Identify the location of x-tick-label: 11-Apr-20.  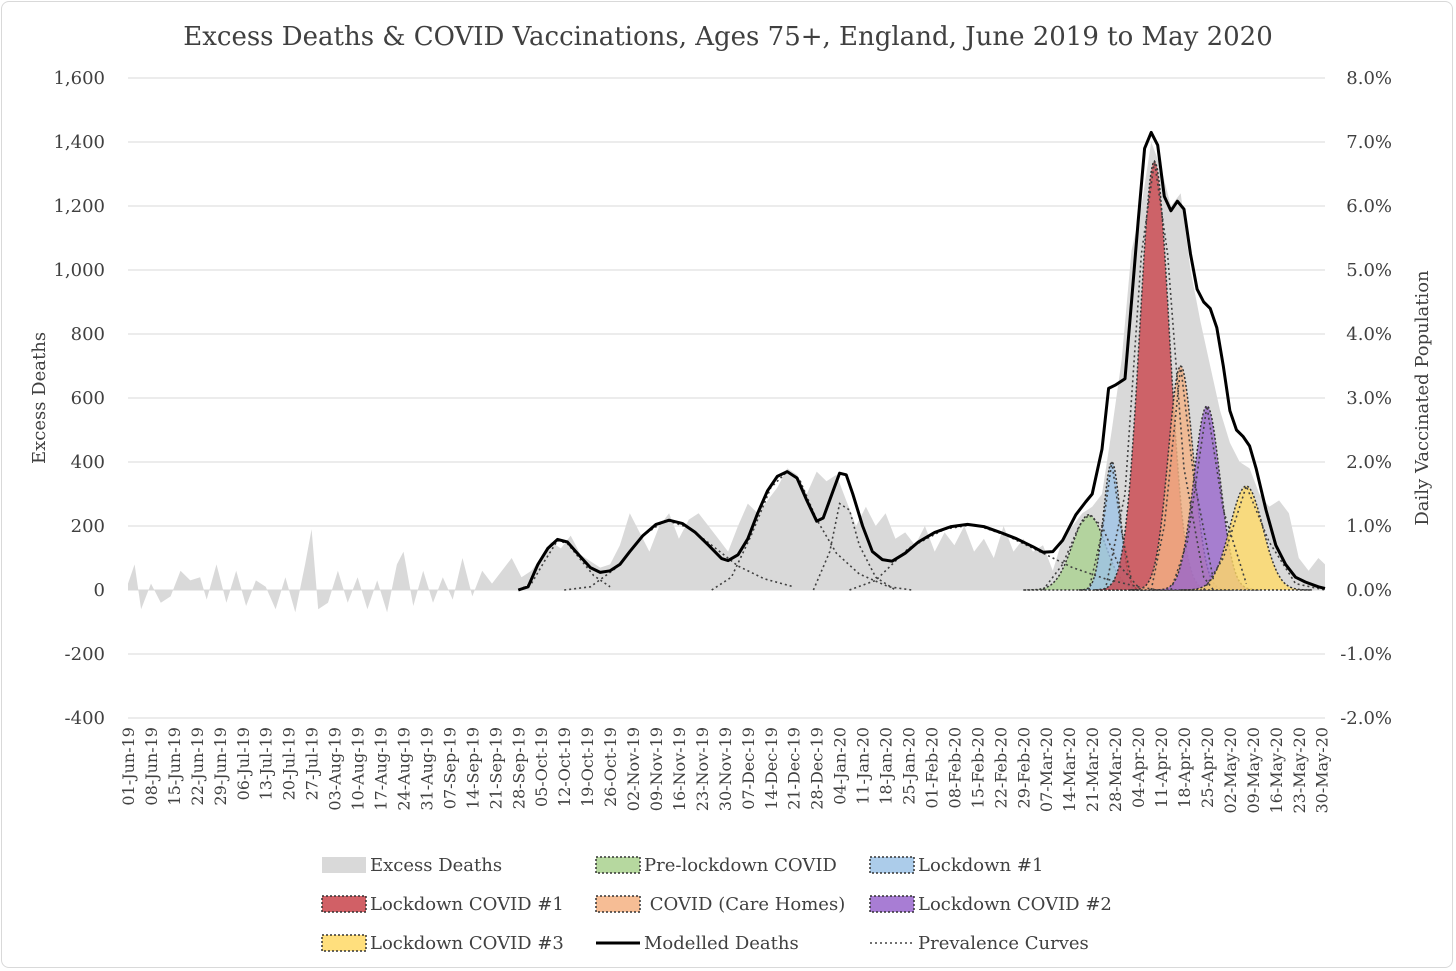
(1161, 767).